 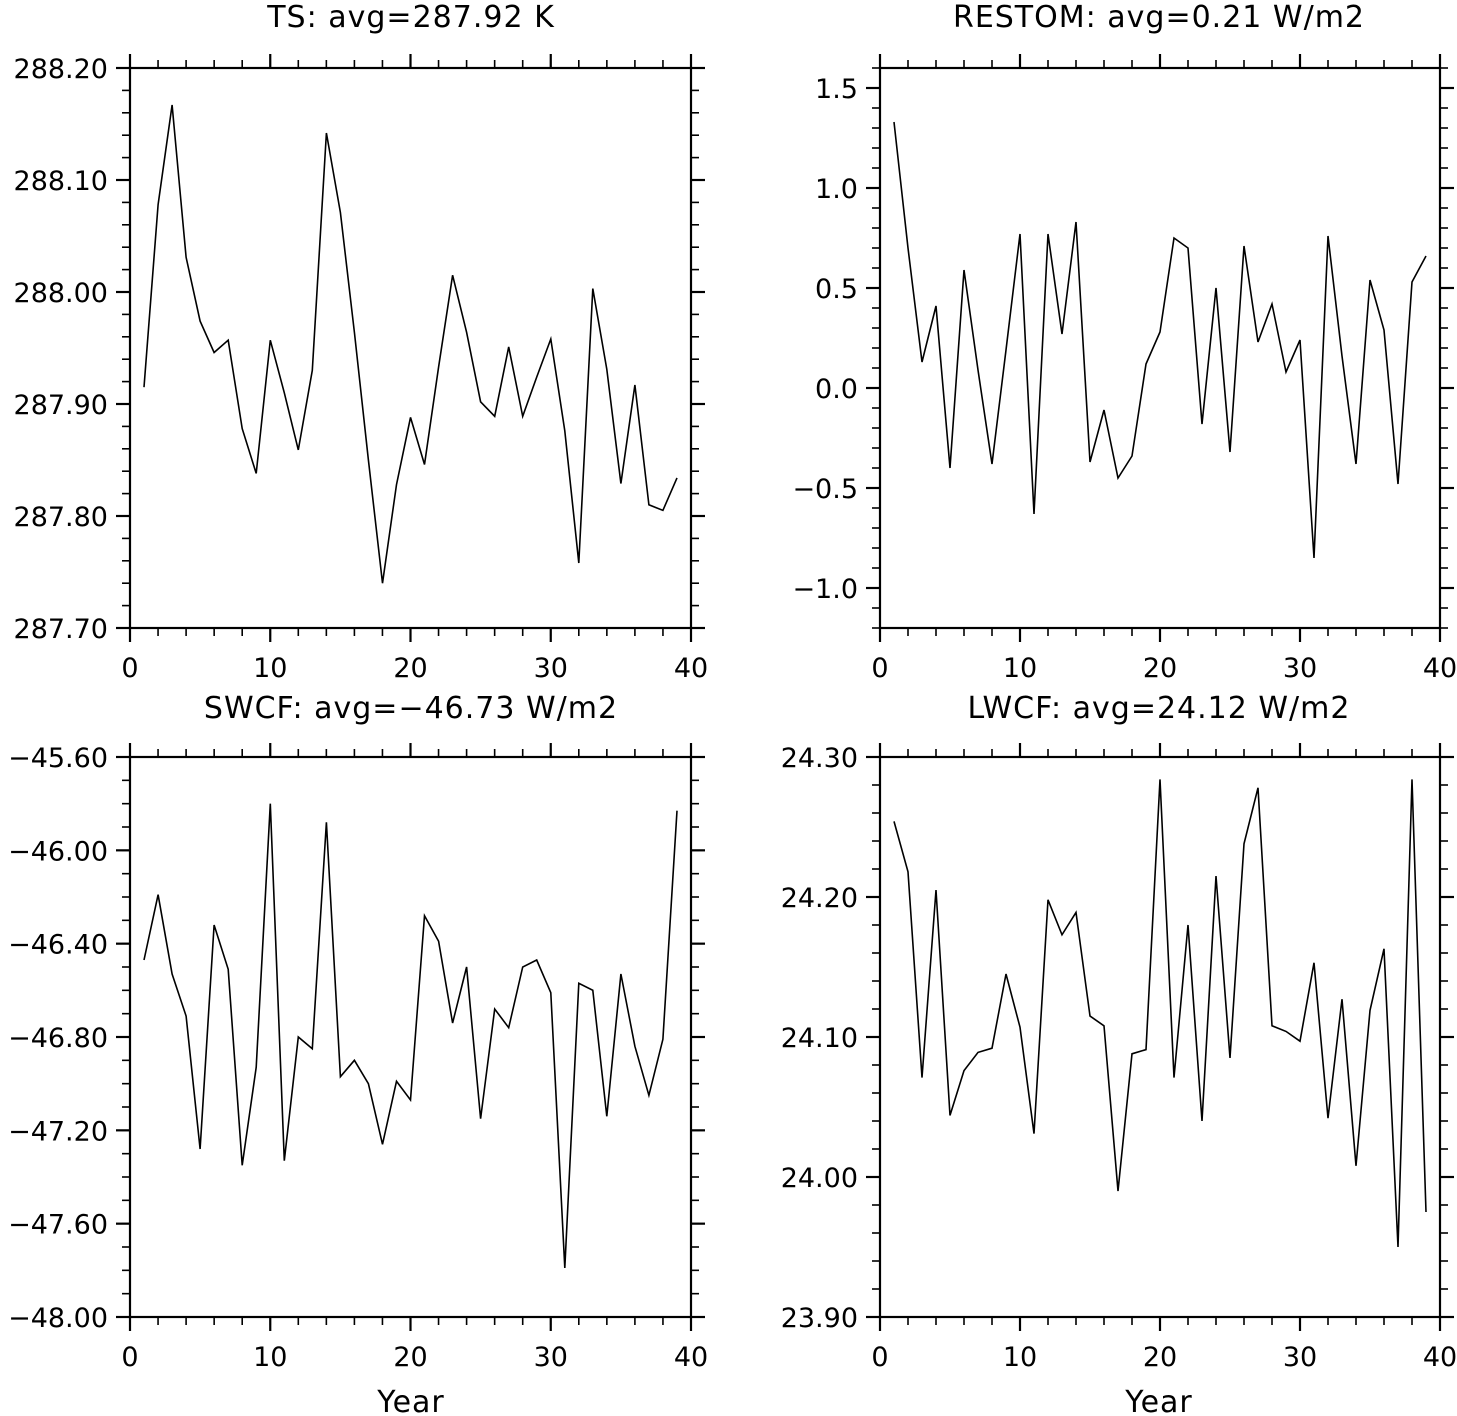 I want to click on y-tick-label: 24.20, so click(x=819, y=898).